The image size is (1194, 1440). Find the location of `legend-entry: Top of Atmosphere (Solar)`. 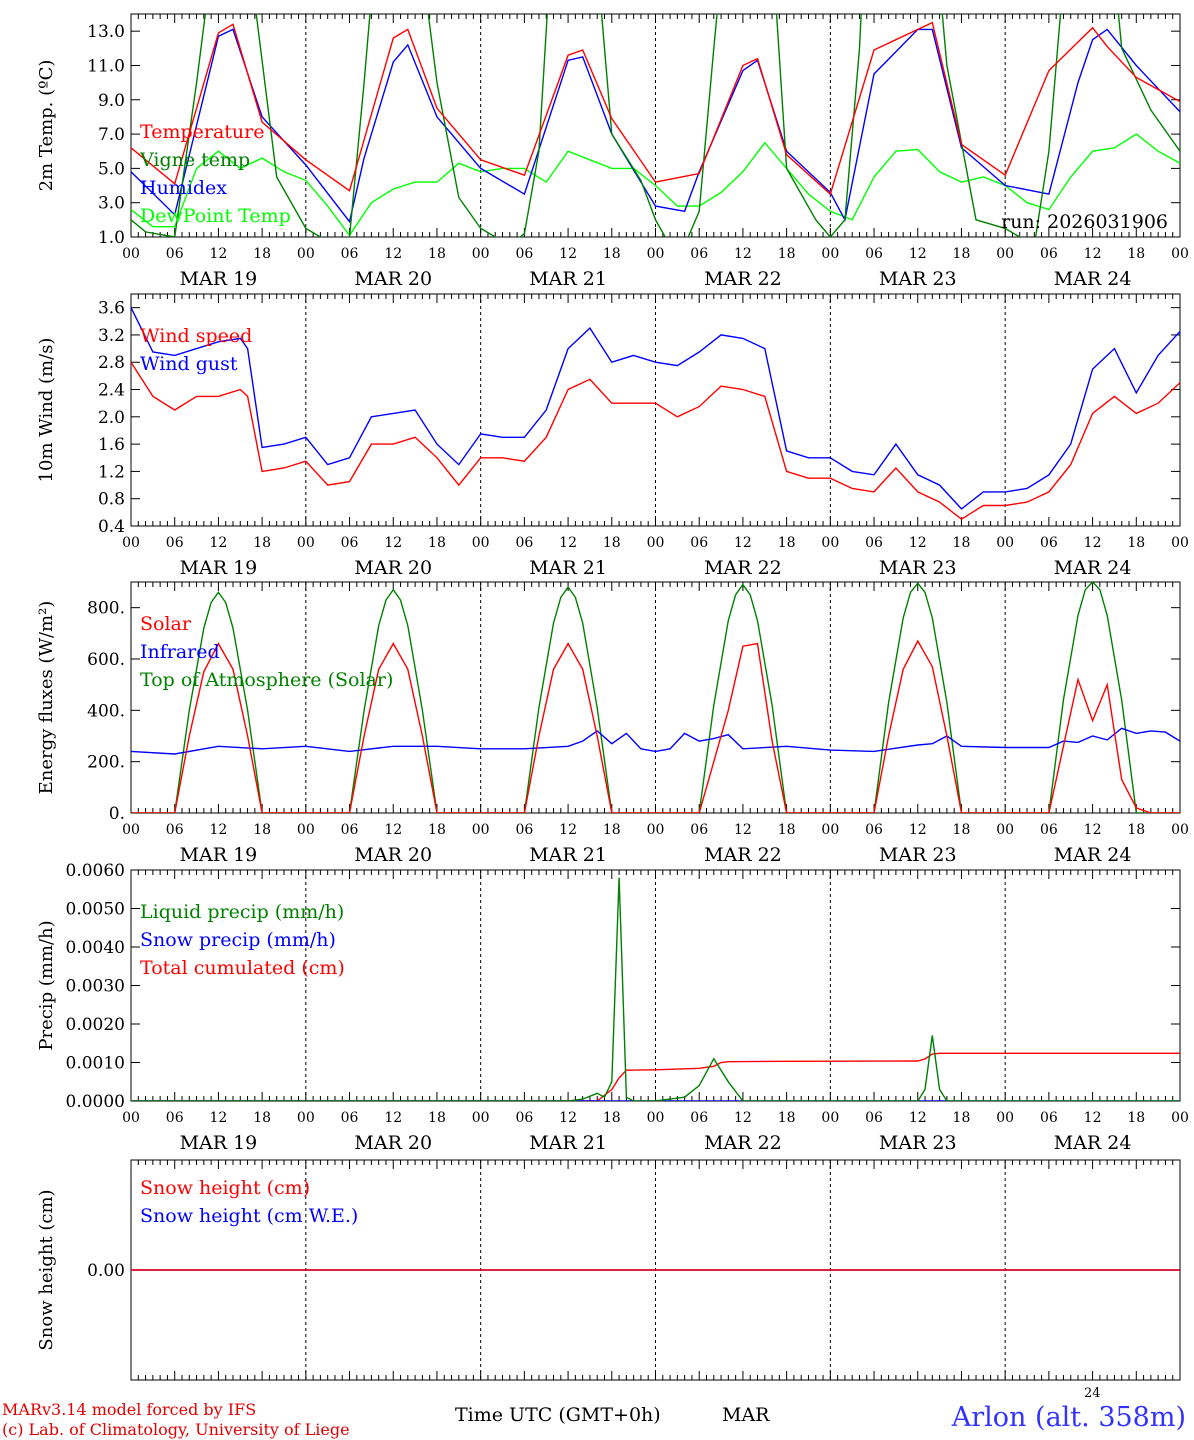

legend-entry: Top of Atmosphere (Solar) is located at coordinates (266, 680).